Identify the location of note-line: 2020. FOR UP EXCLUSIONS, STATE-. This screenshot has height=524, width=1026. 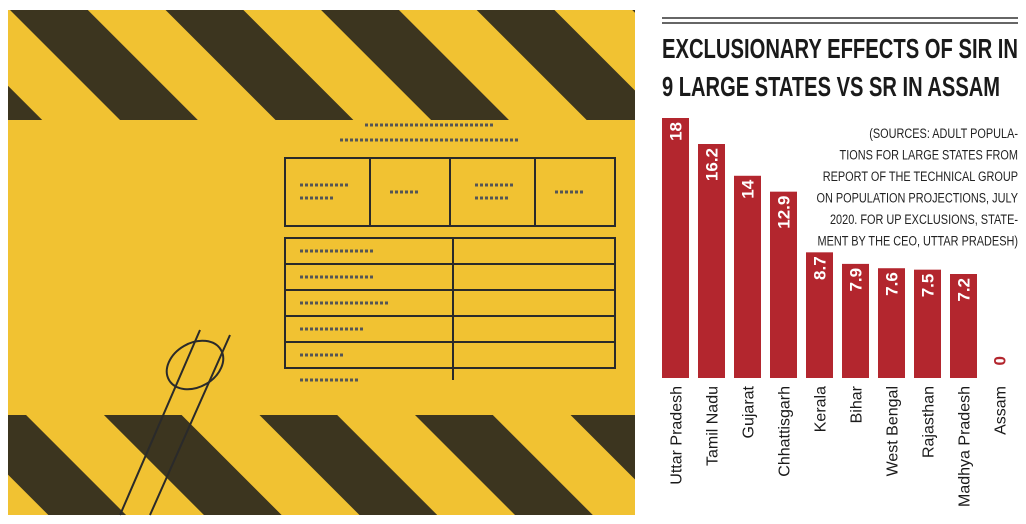
(924, 220).